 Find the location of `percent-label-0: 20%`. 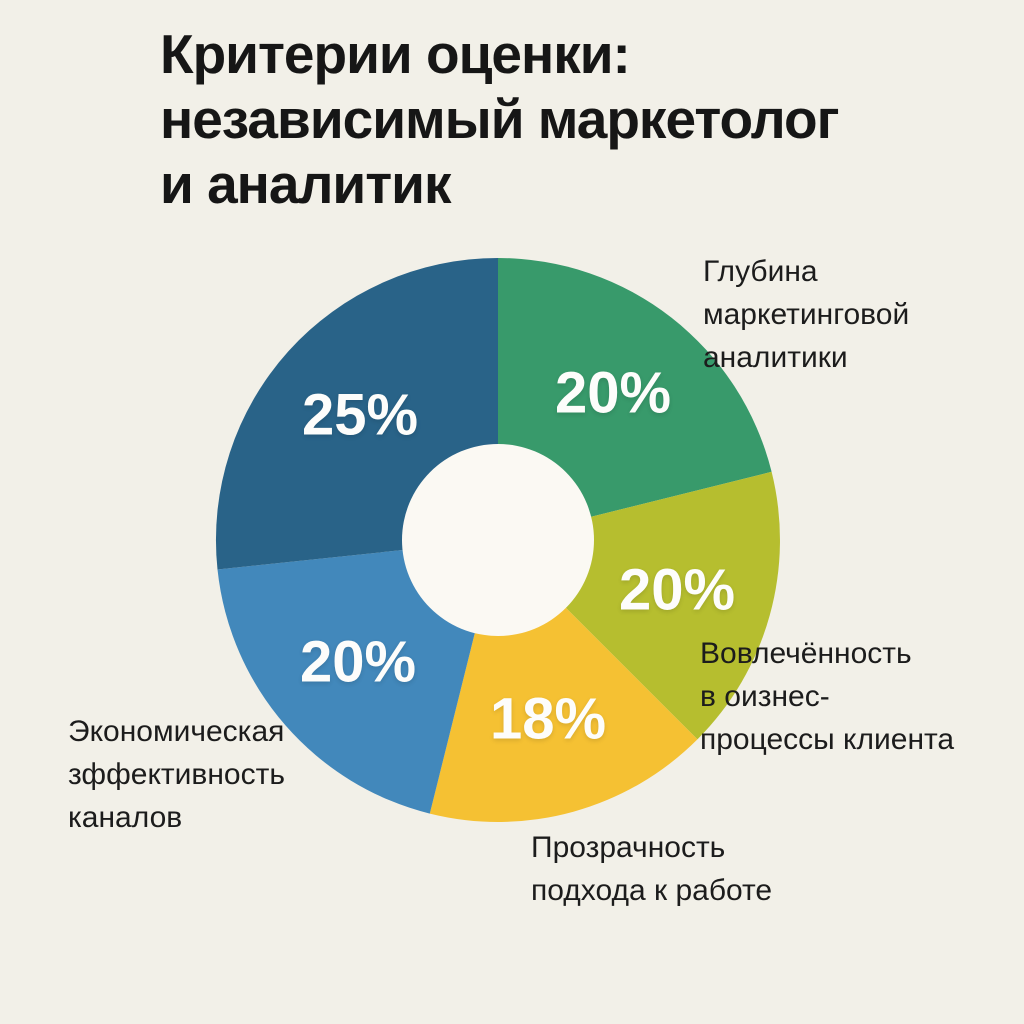

percent-label-0: 20% is located at coordinates (613, 393).